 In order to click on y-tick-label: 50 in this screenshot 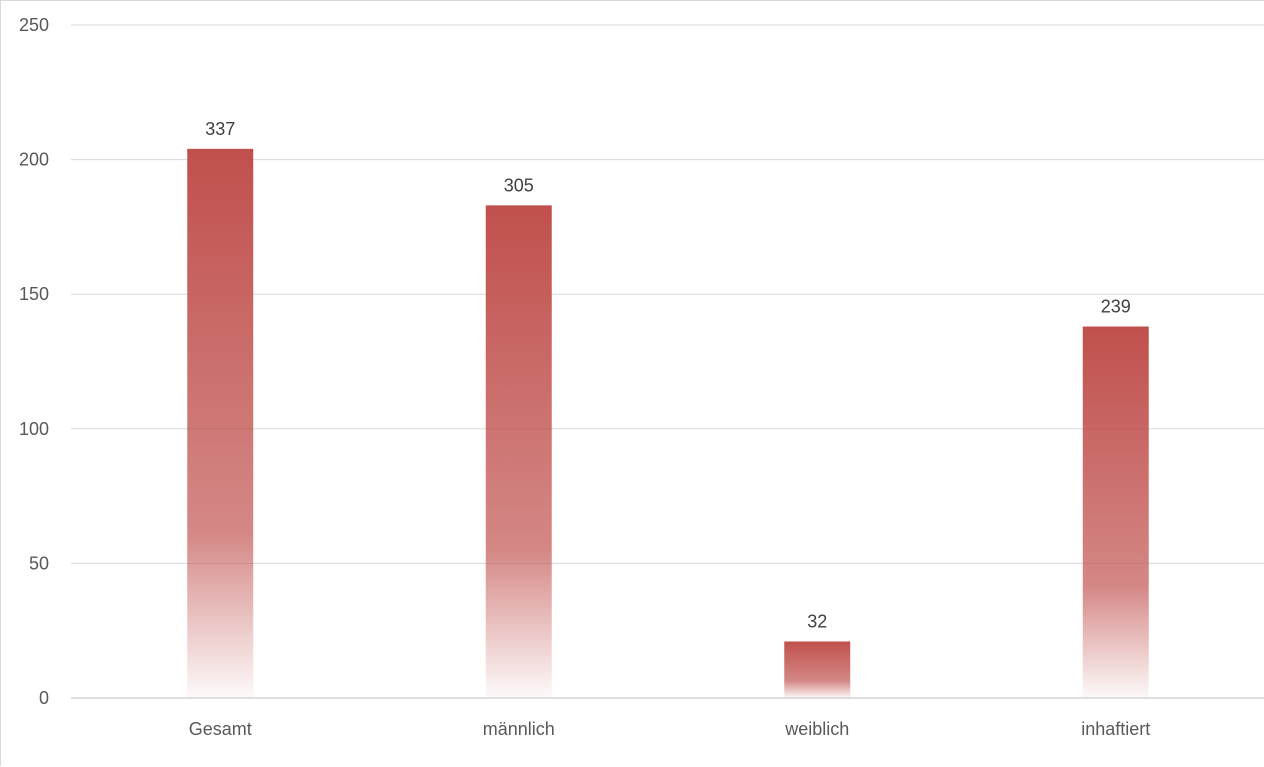, I will do `click(39, 563)`.